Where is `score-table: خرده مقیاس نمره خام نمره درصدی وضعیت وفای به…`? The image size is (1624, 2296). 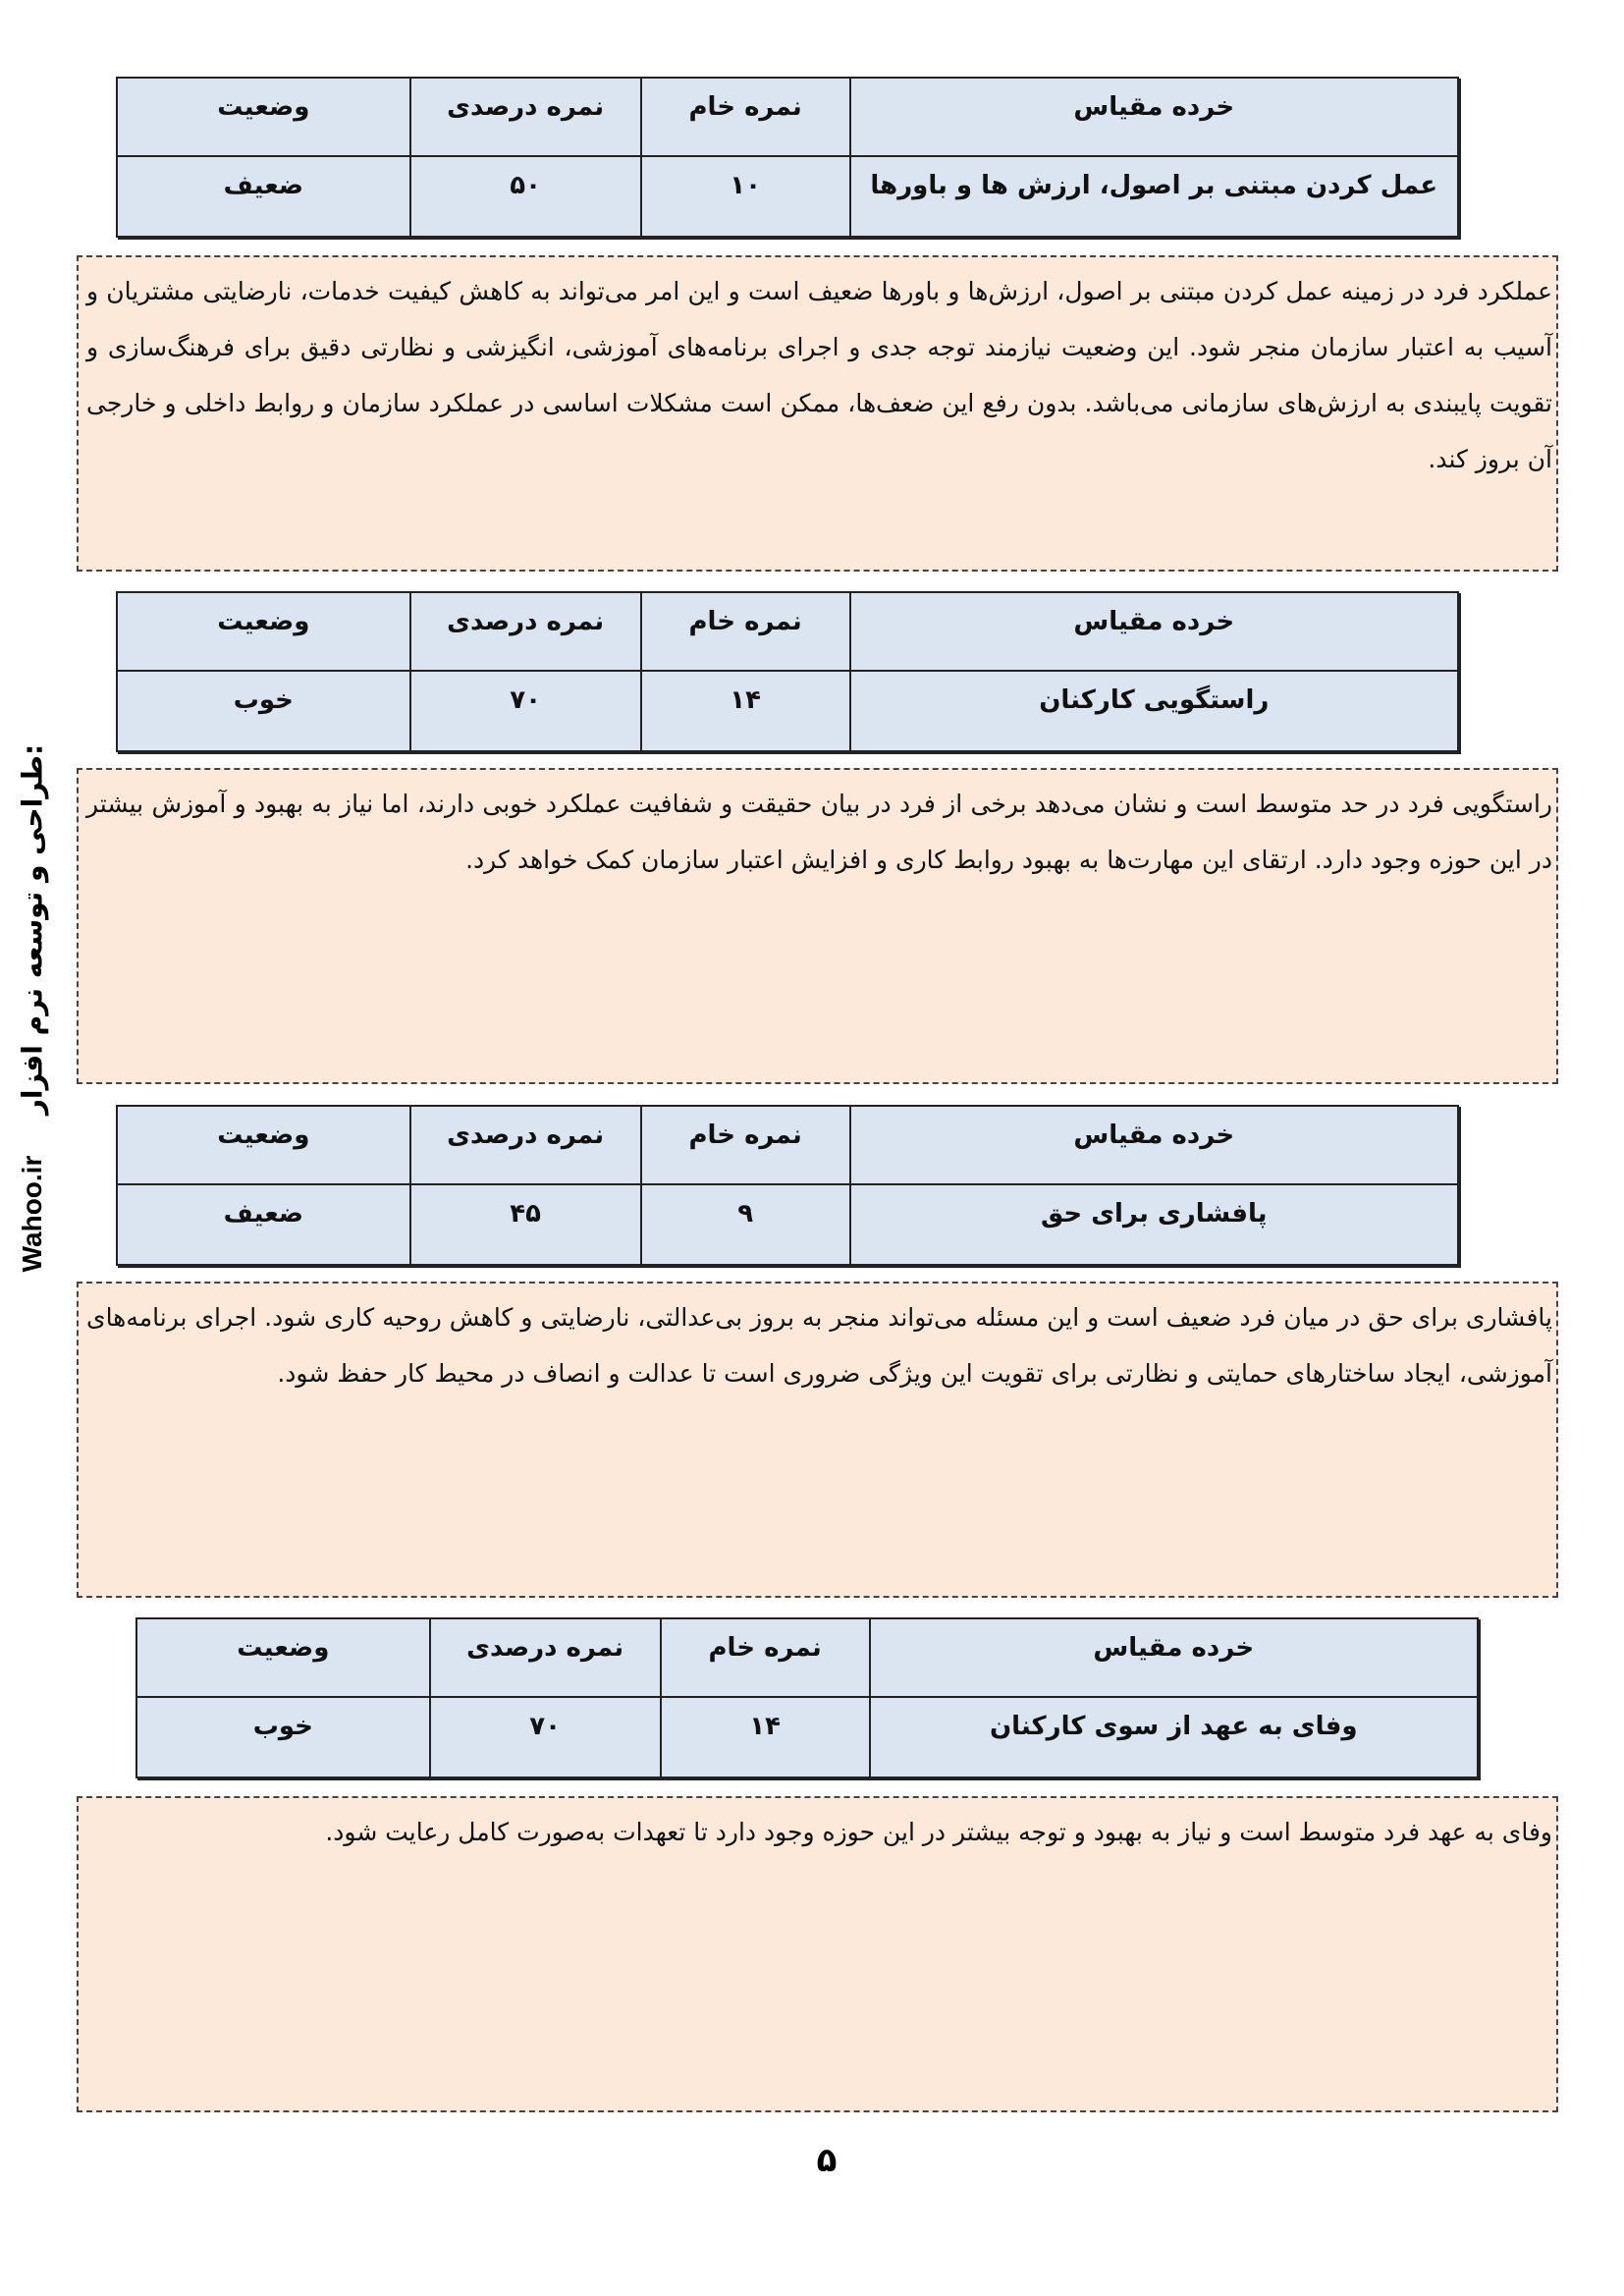 score-table: خرده مقیاس نمره خام نمره درصدی وضعیت وفای به… is located at coordinates (807, 1697).